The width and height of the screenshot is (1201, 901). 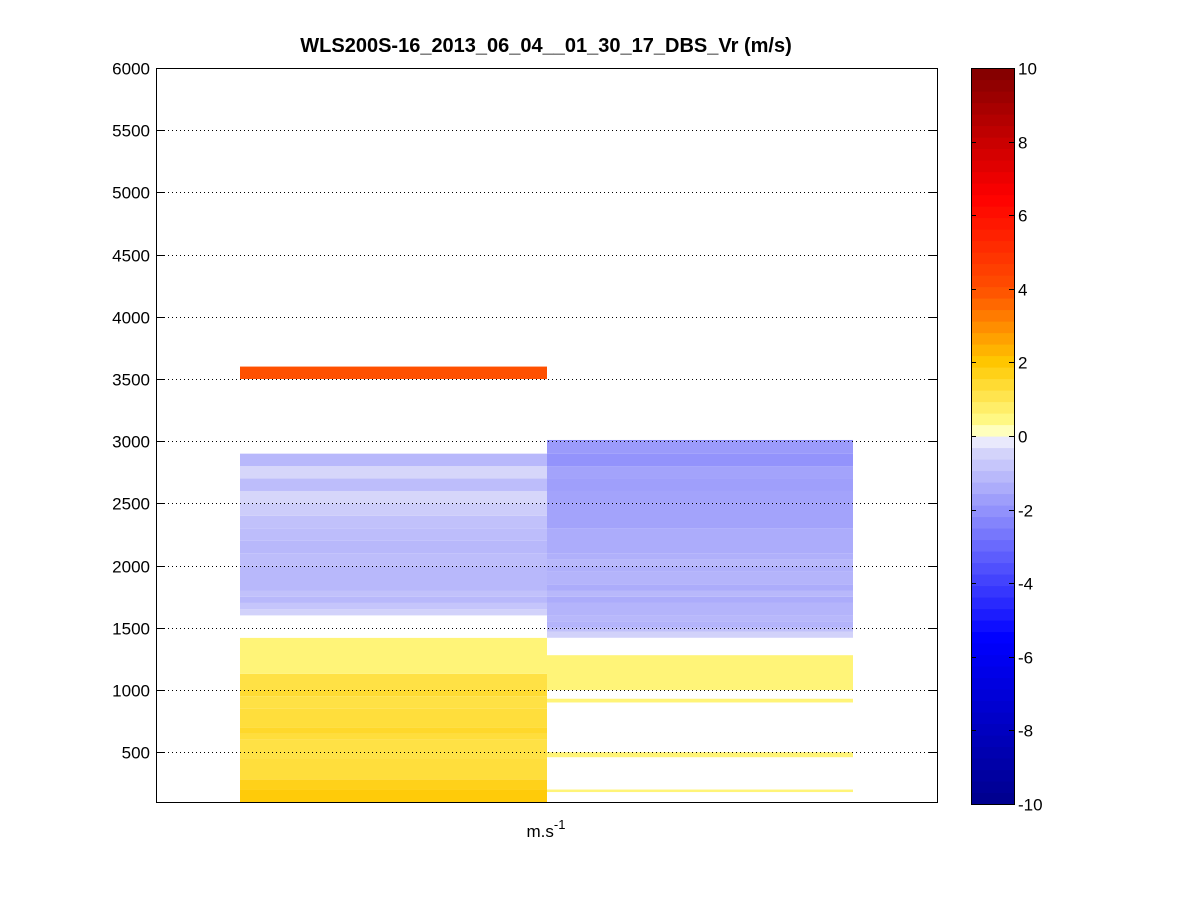 What do you see at coordinates (1022, 290) in the screenshot?
I see `colorbar-tick-label: 4` at bounding box center [1022, 290].